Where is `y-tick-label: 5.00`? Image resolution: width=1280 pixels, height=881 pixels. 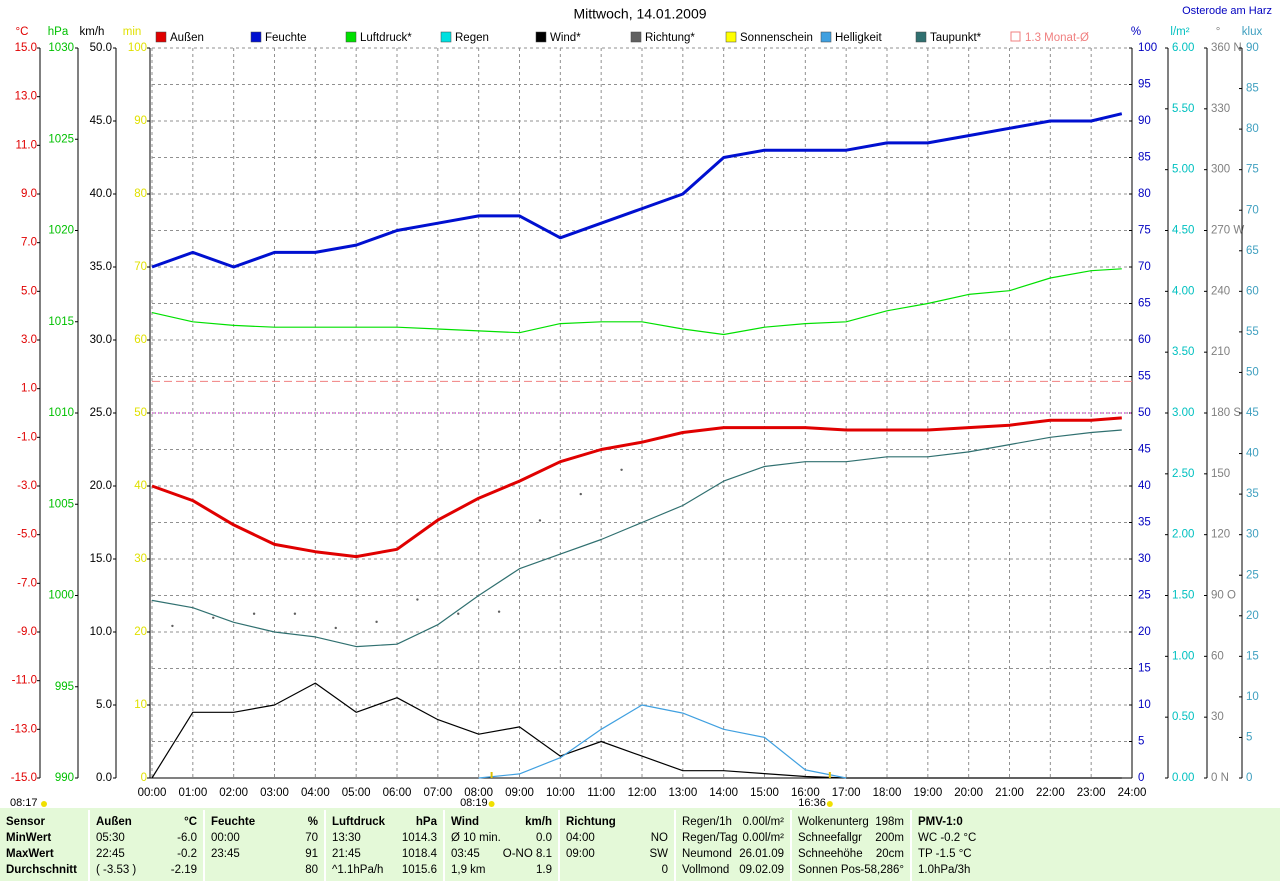
y-tick-label: 5.00 is located at coordinates (1183, 170).